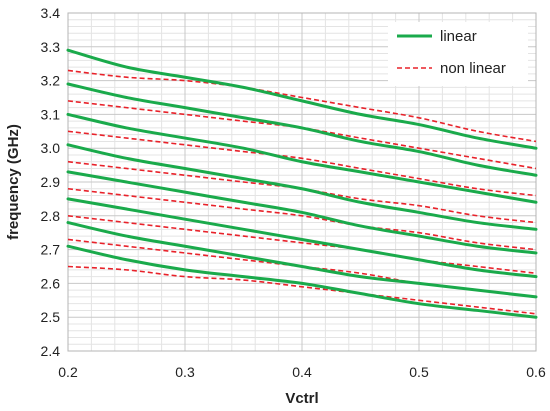  I want to click on y-tick-label: 3.2, so click(51, 81).